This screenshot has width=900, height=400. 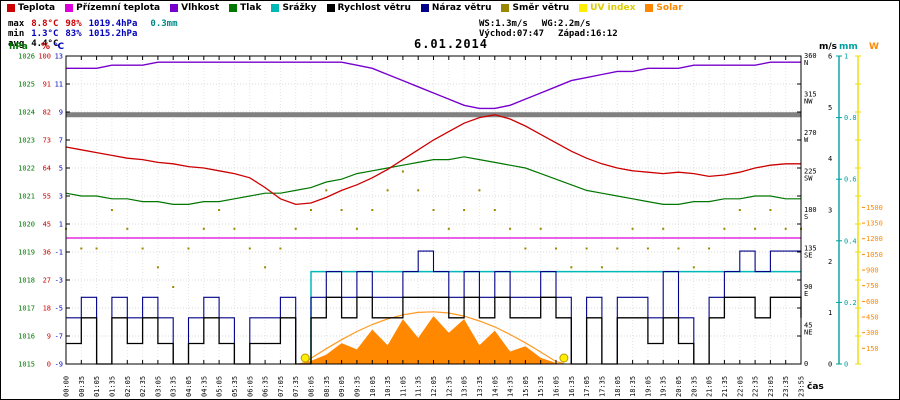 What do you see at coordinates (294, 8) in the screenshot?
I see `legend-item-precipitation: Srážky` at bounding box center [294, 8].